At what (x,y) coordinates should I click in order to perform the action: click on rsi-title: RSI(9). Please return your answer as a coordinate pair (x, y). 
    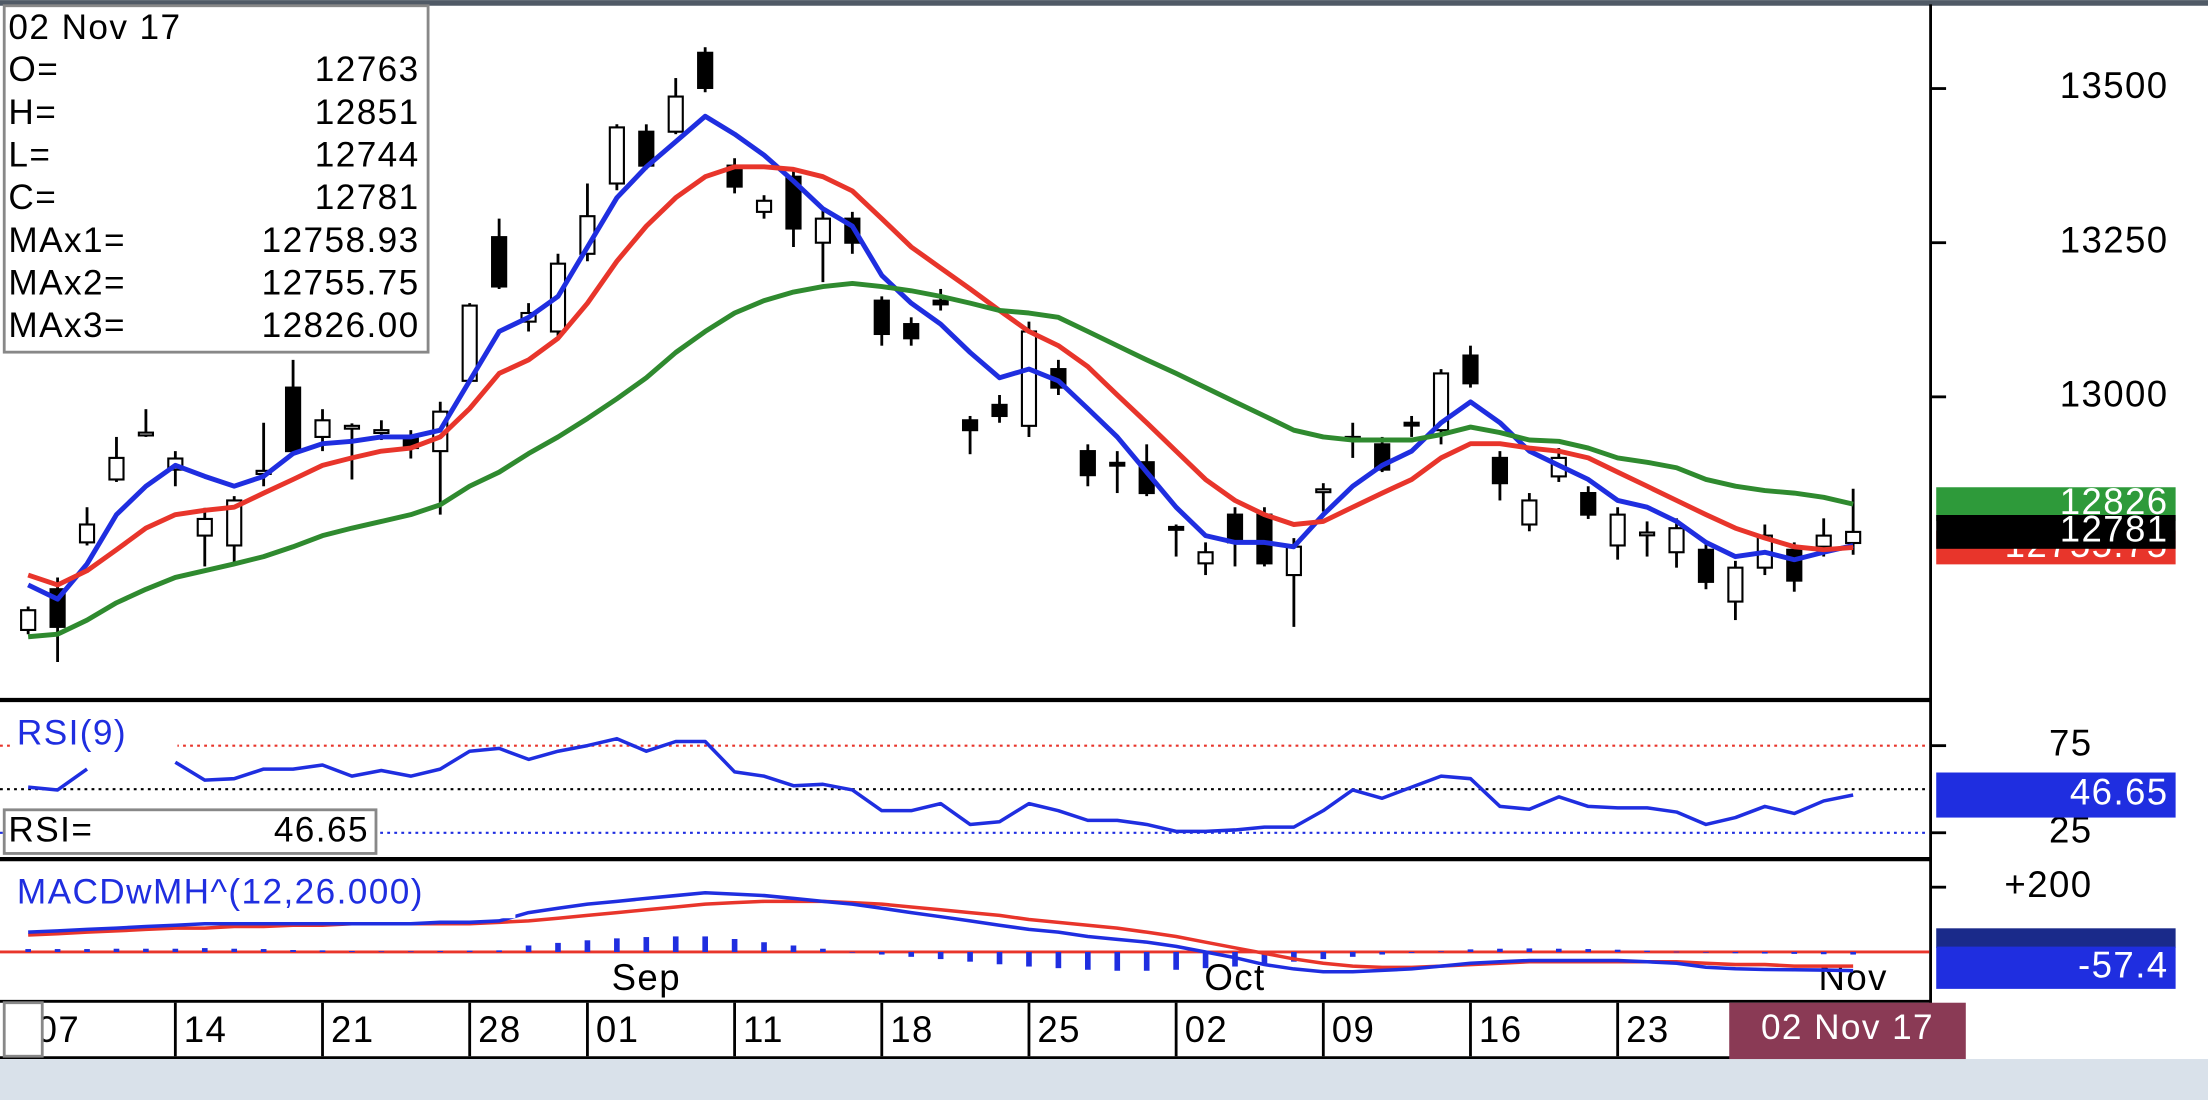
    Looking at the image, I should click on (72, 732).